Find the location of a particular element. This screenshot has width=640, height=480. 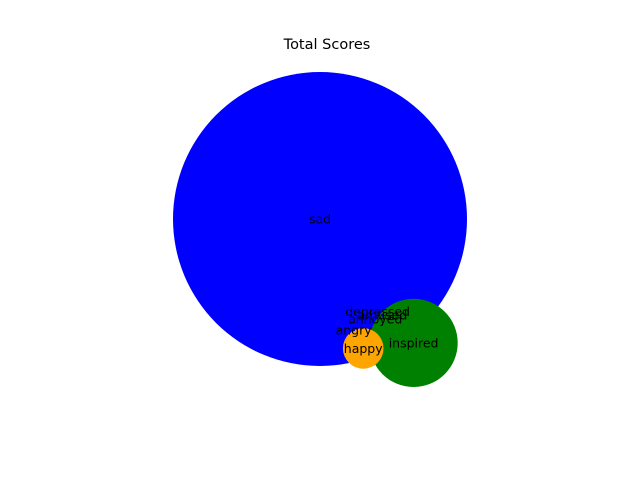

bubble-label-annoyed: annoyed is located at coordinates (375, 318).